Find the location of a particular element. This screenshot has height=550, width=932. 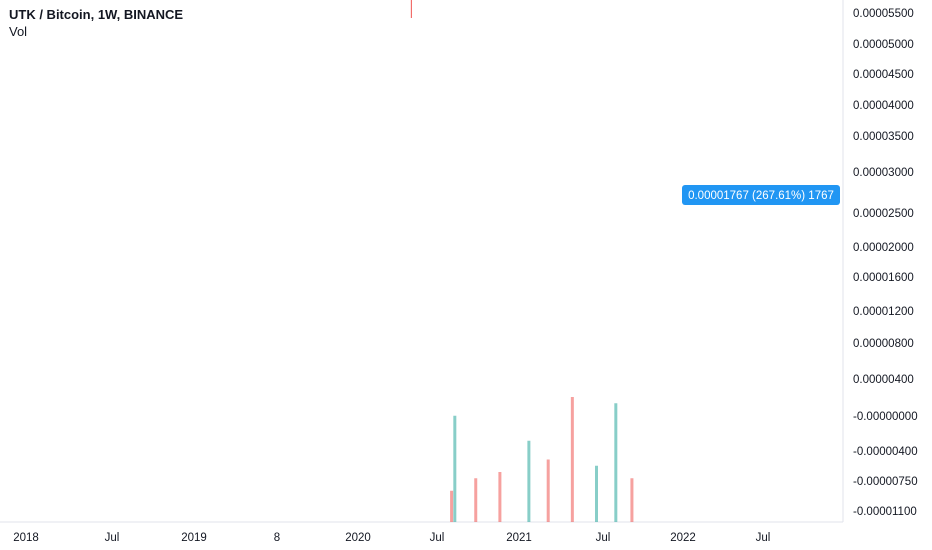

volume-bars is located at coordinates (542, 459).